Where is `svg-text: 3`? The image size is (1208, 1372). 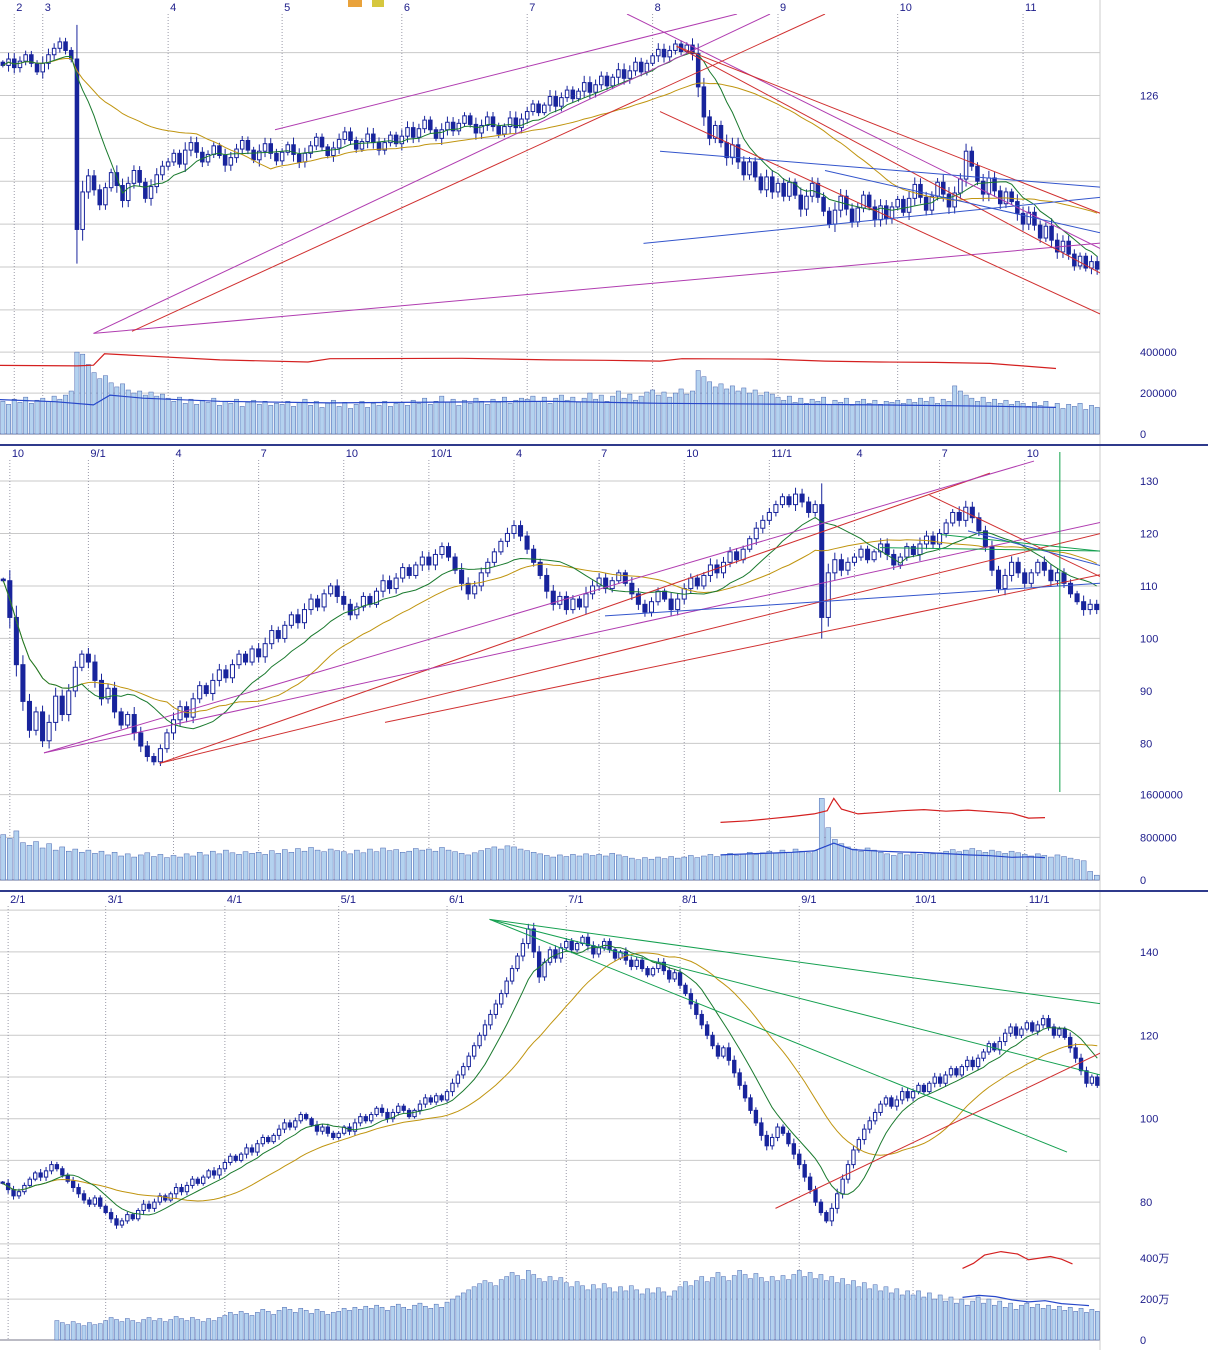
svg-text: 3 is located at coordinates (48, 8).